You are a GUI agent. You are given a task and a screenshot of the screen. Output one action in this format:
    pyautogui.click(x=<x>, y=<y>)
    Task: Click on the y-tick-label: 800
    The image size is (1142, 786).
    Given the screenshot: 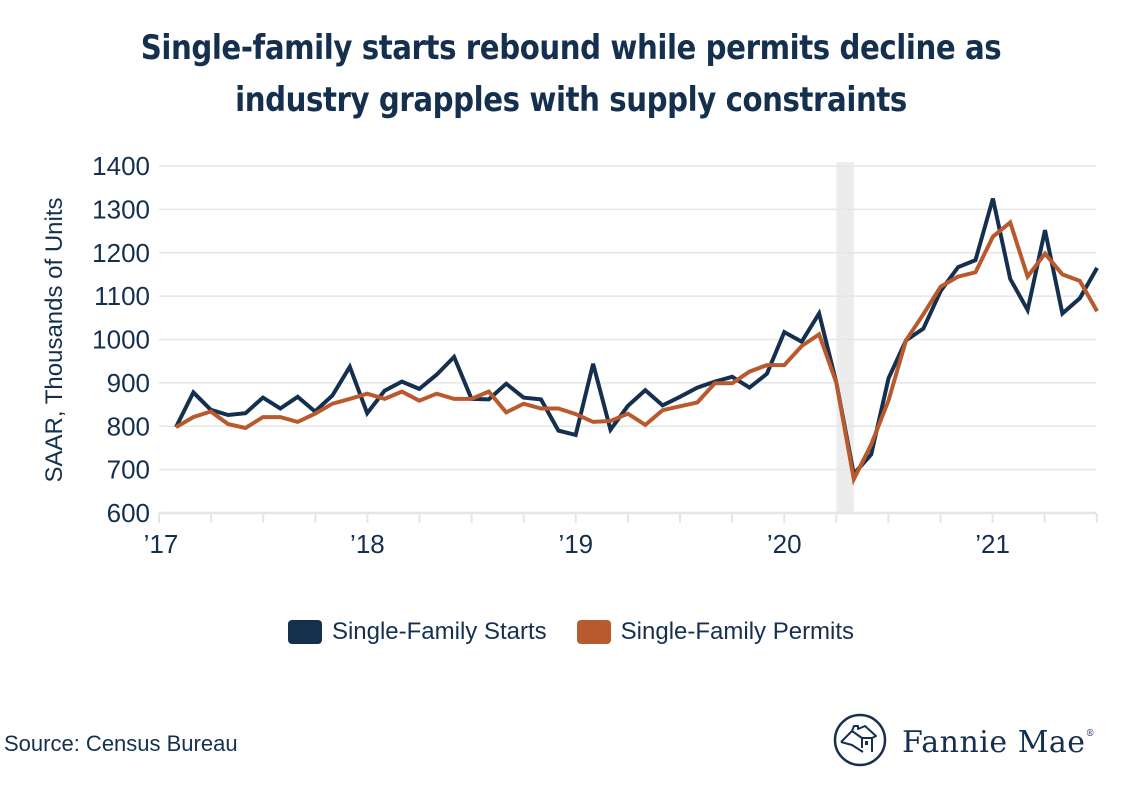 What is the action you would take?
    pyautogui.click(x=128, y=426)
    